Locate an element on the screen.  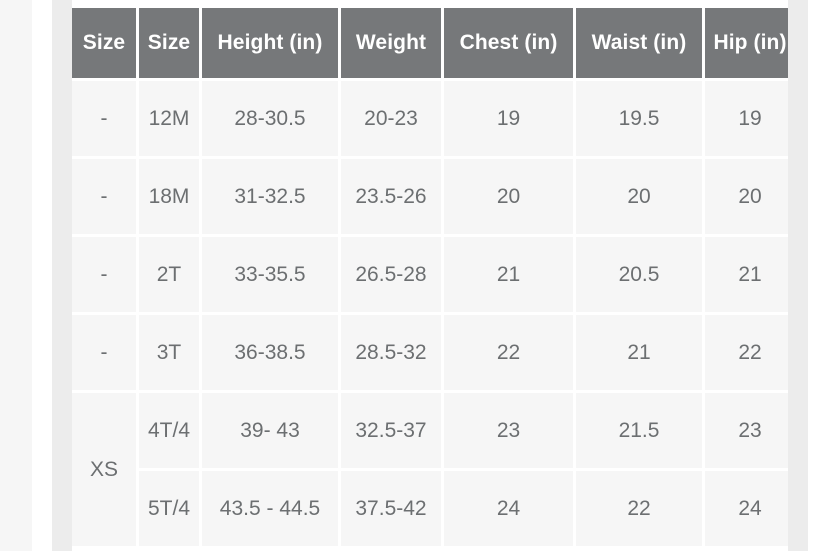
cell-hip: 19 is located at coordinates (746, 118).